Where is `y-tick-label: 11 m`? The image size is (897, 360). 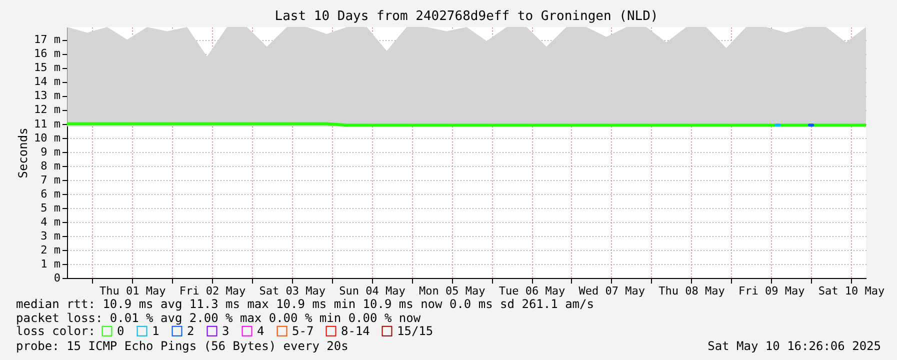
y-tick-label: 11 m is located at coordinates (47, 123).